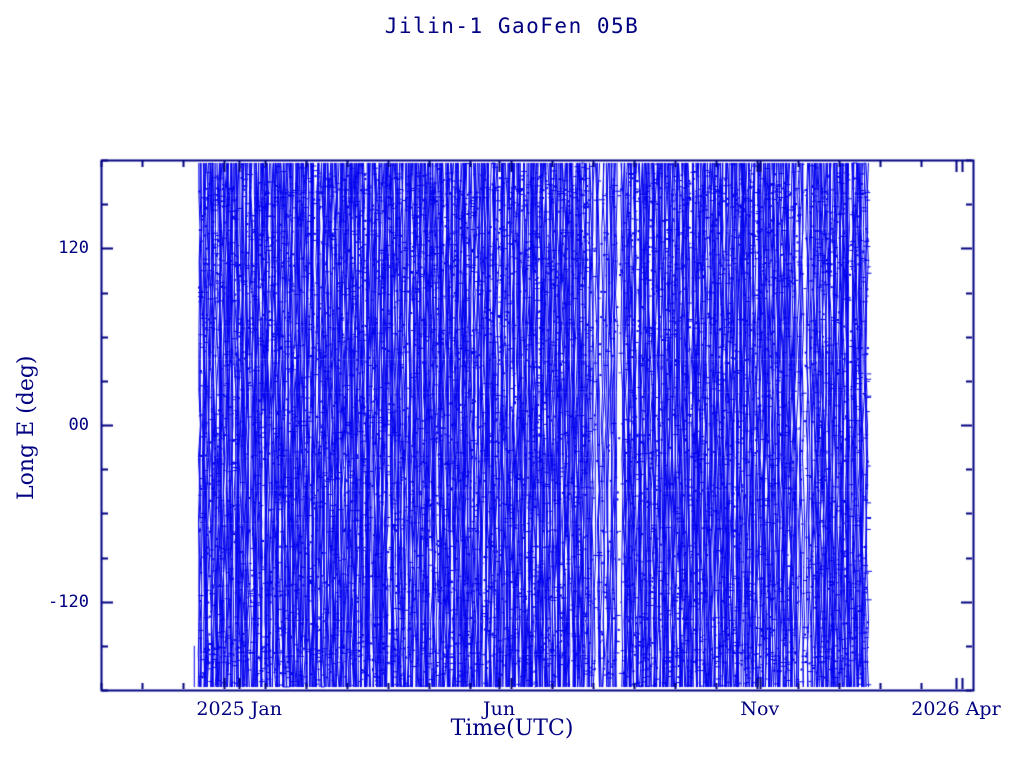  I want to click on y-tick-label-120: 120, so click(73, 248).